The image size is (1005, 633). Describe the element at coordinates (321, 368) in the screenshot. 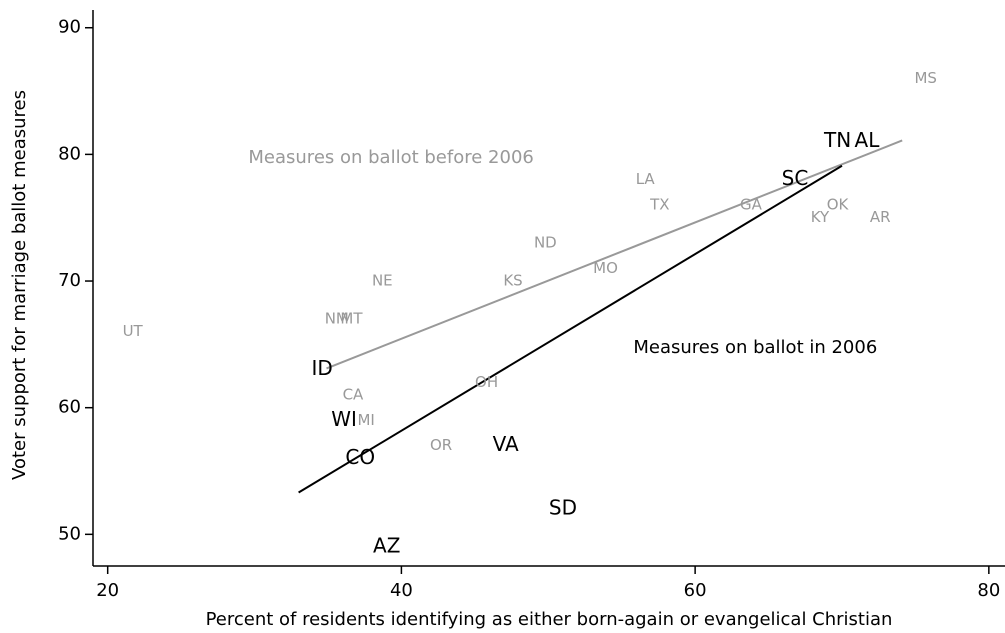

I see `point-label: ID` at that location.